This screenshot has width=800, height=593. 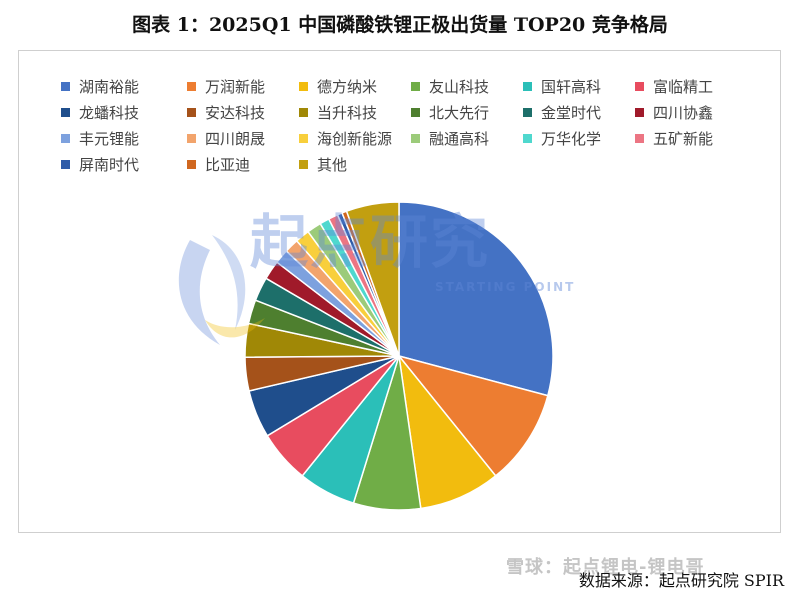 What do you see at coordinates (681, 580) in the screenshot?
I see `data-source: 数据来源：起点研究院 SPIR` at bounding box center [681, 580].